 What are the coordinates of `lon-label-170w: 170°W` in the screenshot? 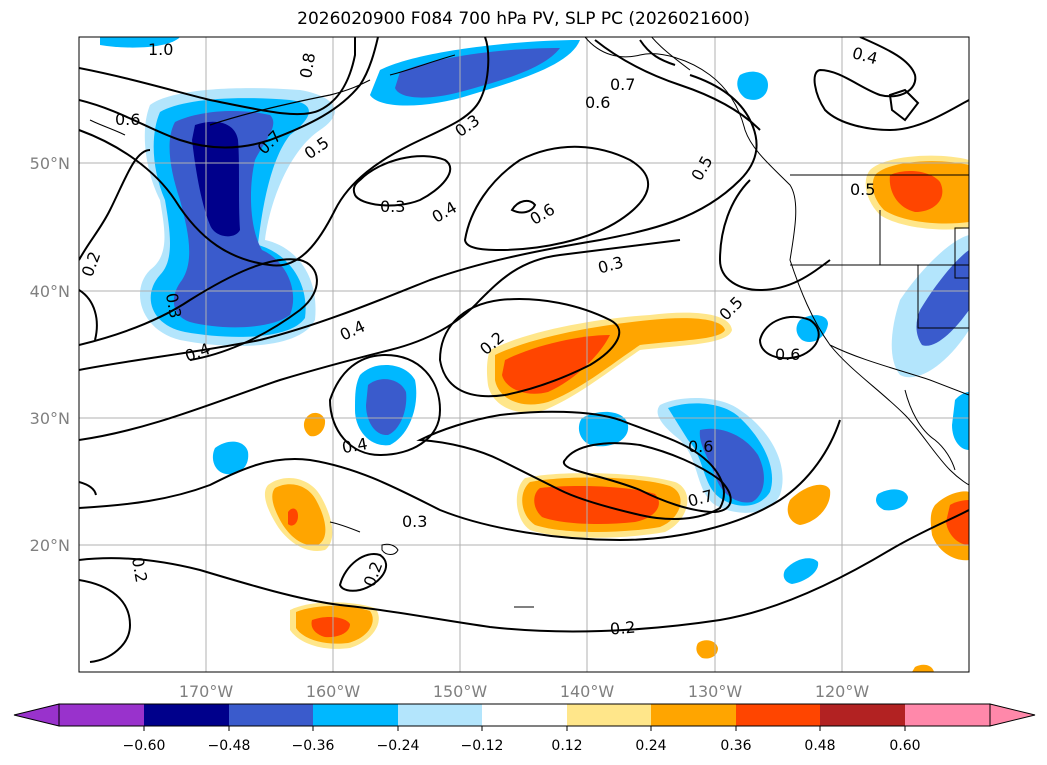 It's located at (206, 691).